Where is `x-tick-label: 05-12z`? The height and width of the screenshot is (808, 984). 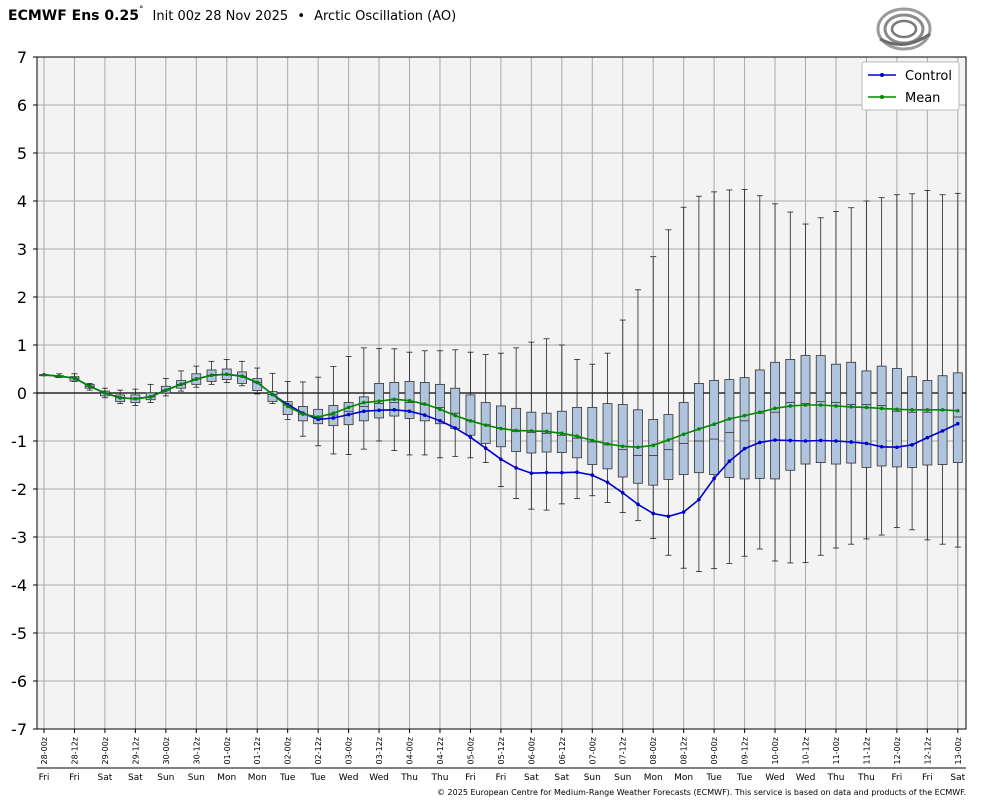
x-tick-label: 05-12z is located at coordinates (501, 750).